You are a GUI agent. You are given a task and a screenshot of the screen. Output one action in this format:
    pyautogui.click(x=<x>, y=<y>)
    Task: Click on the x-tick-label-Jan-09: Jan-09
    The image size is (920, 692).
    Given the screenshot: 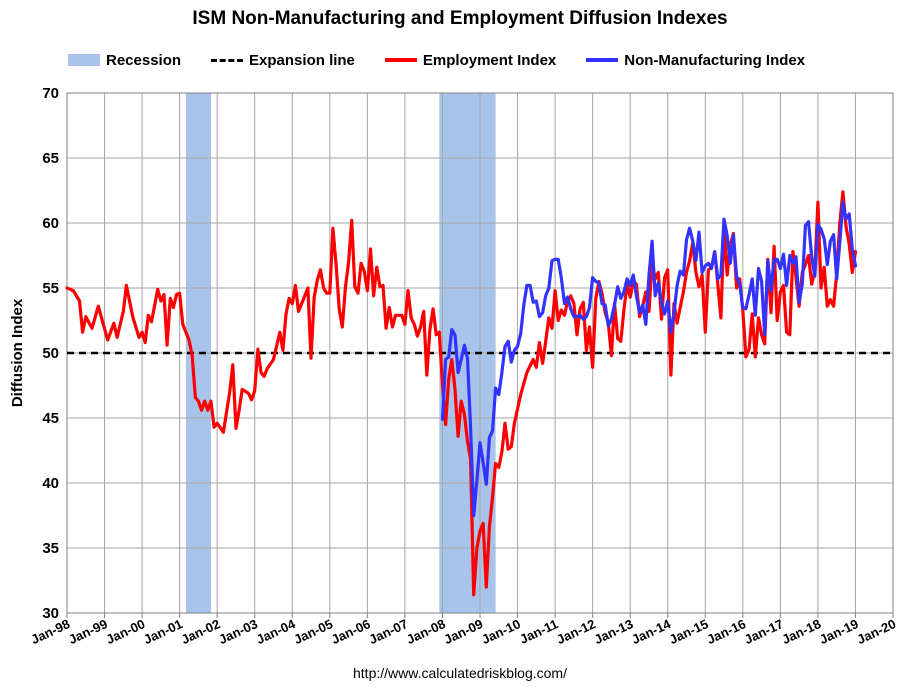 What is the action you would take?
    pyautogui.click(x=464, y=631)
    